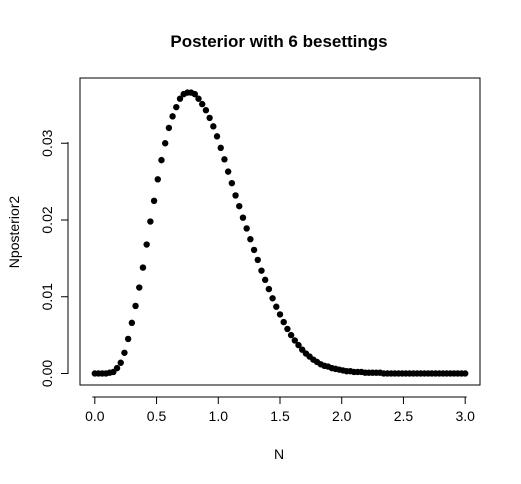 The width and height of the screenshot is (521, 484). I want to click on x-tick-label: 0.5, so click(157, 416).